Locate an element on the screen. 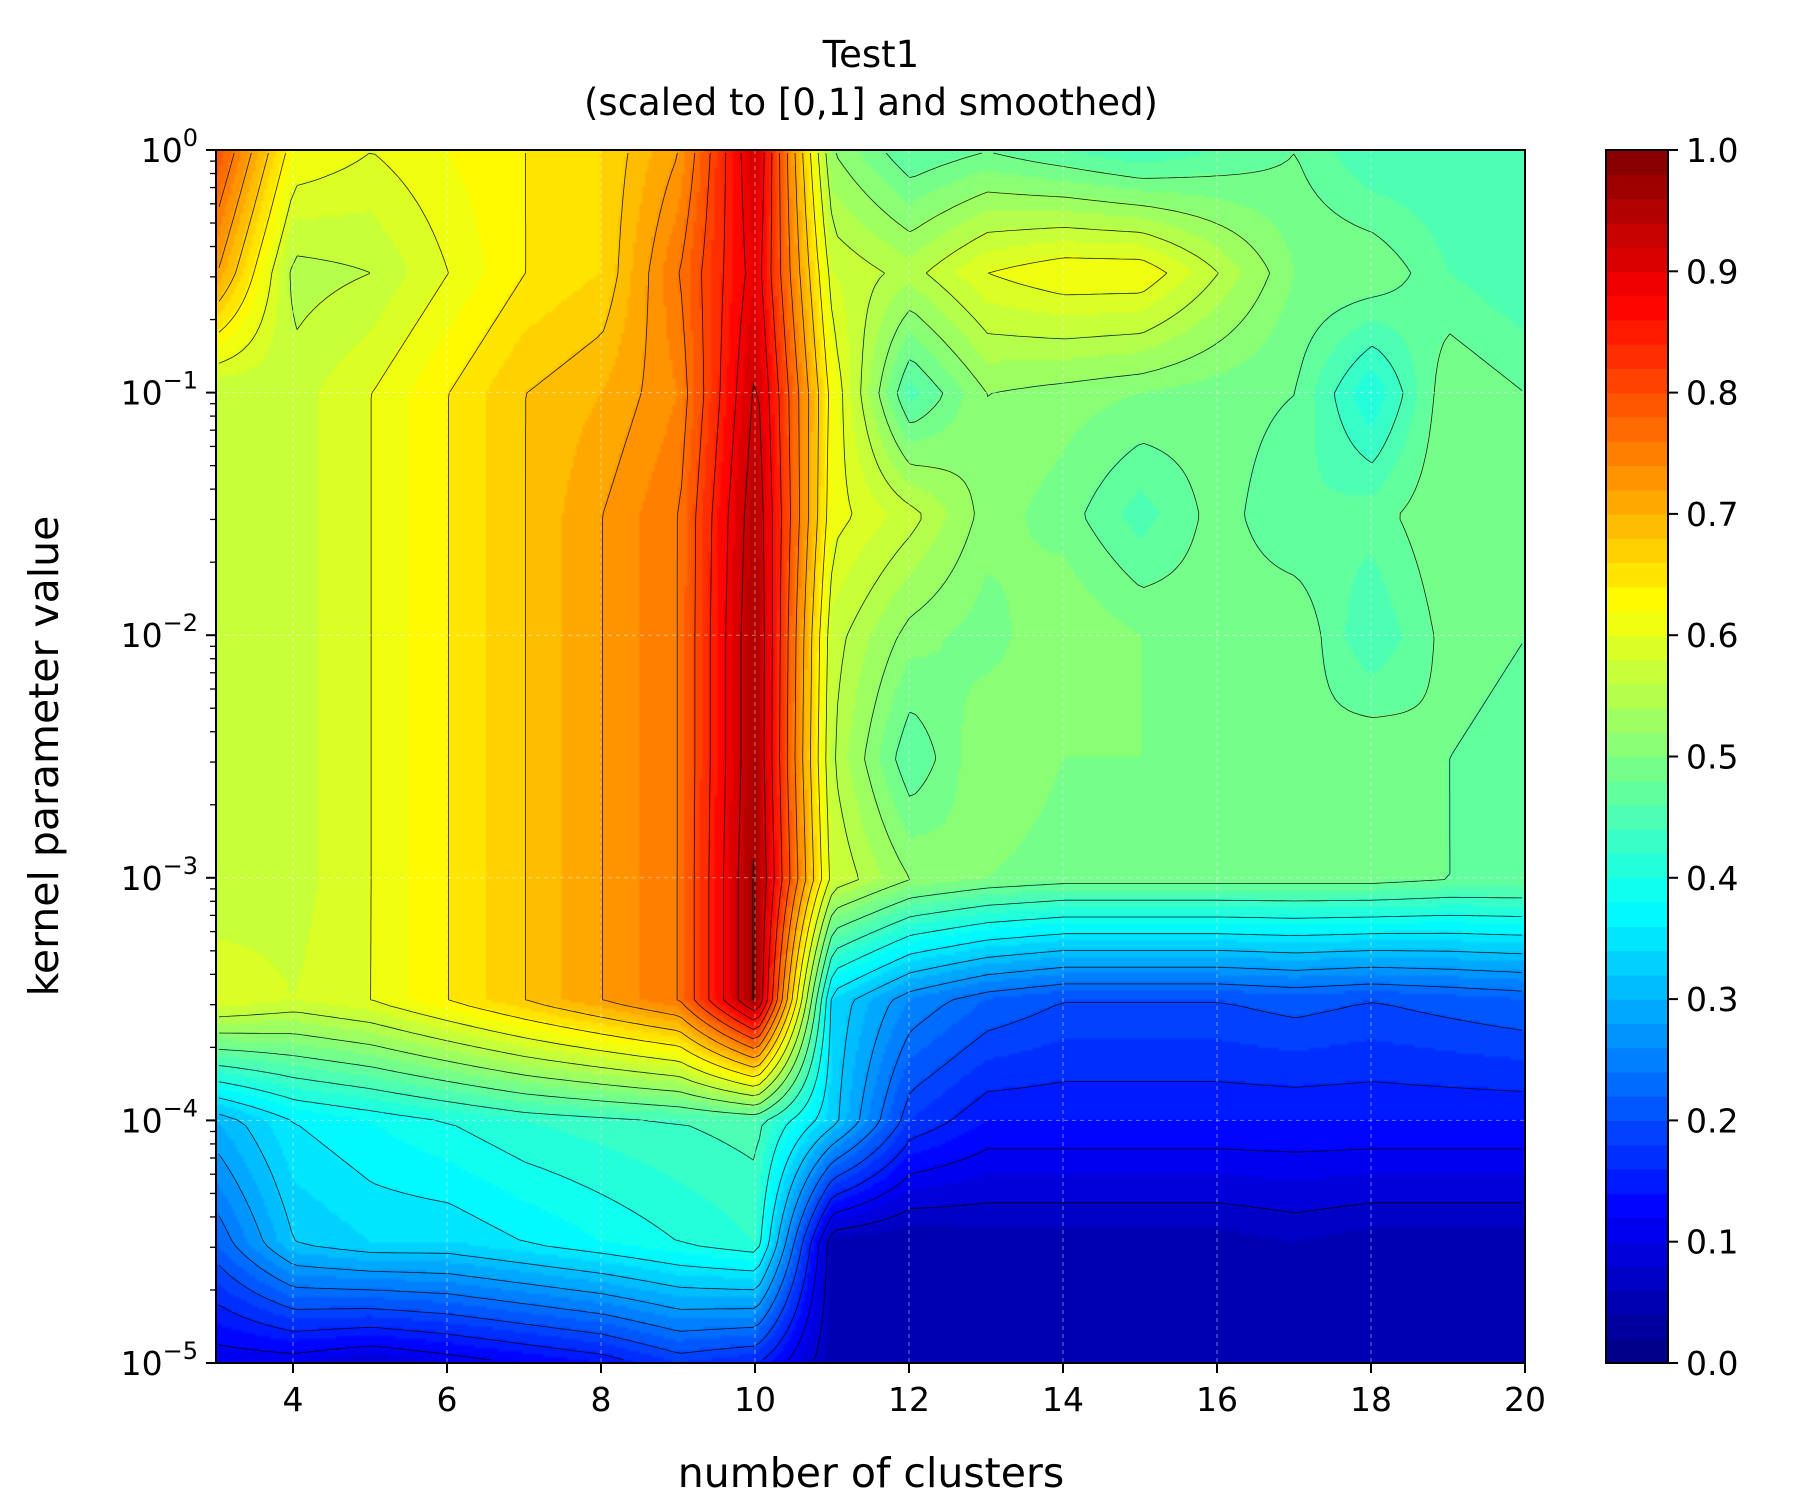 The image size is (1800, 1500). chart-subtitle: (scaled to [0,1] and smoothed) is located at coordinates (871, 102).